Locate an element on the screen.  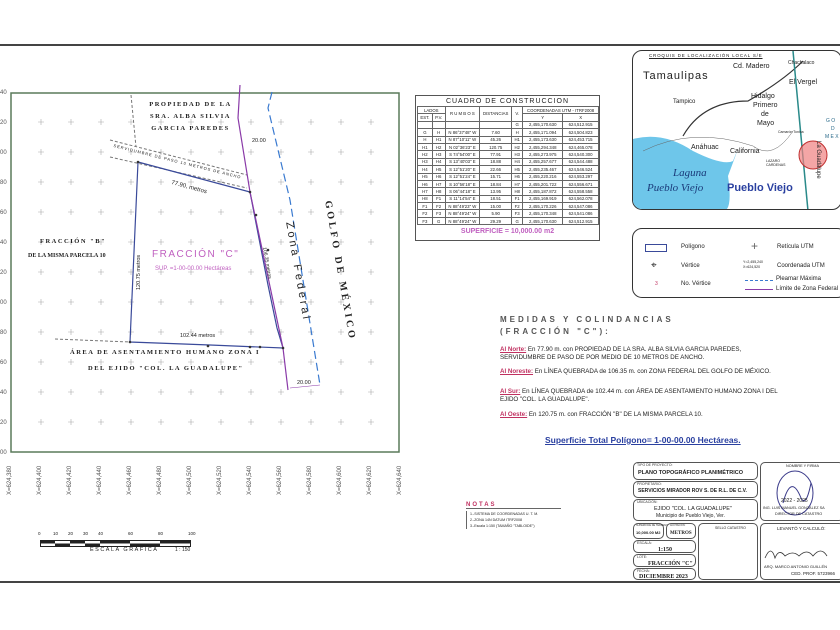
col-y: Y is located at coordinates (543, 117).